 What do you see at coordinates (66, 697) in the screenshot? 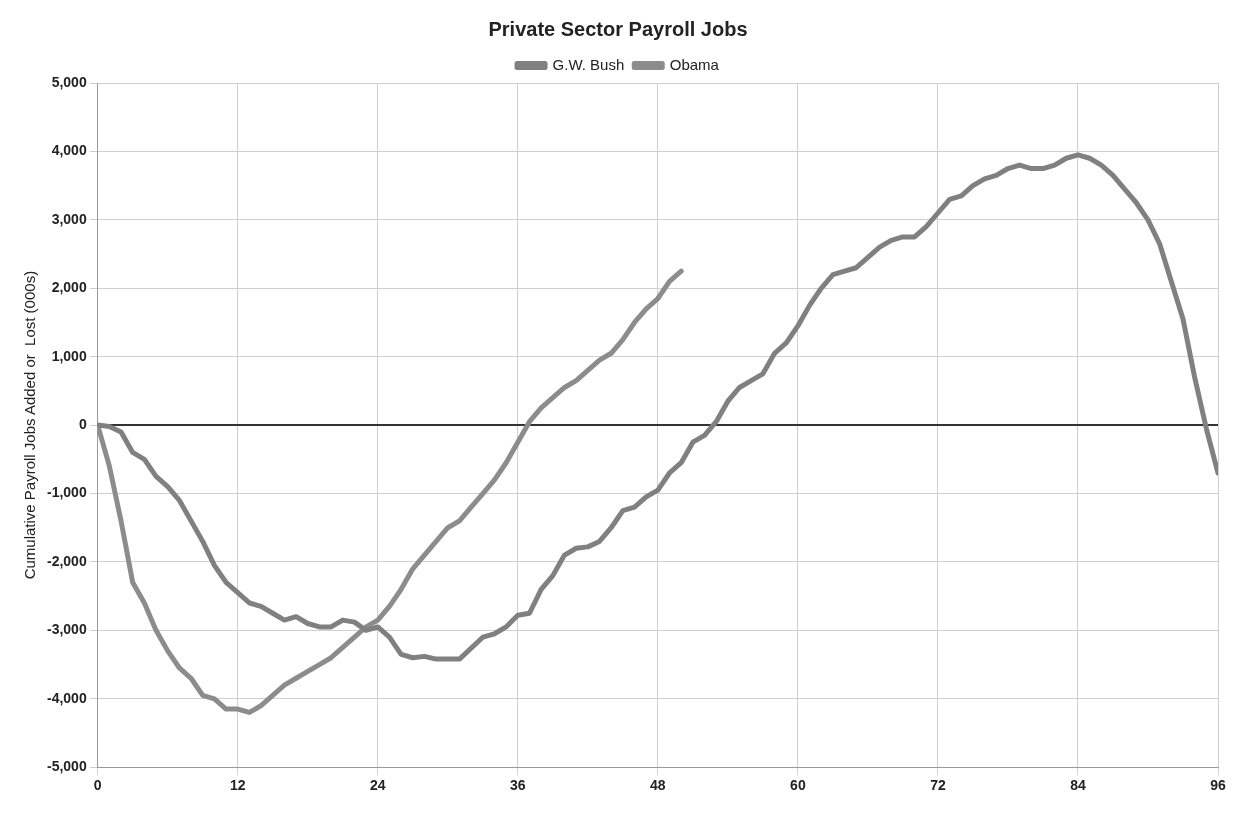
I see `y-tick-label: -4,000` at bounding box center [66, 697].